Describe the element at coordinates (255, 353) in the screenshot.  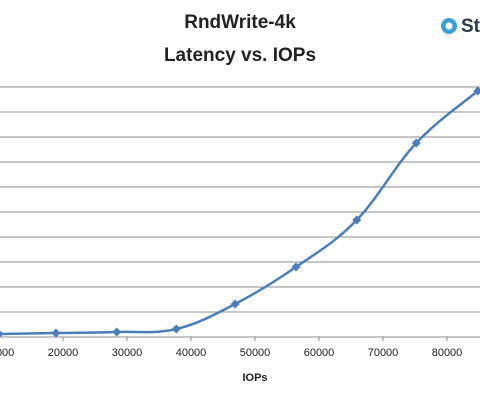
I see `x-tick-label: 50000` at that location.